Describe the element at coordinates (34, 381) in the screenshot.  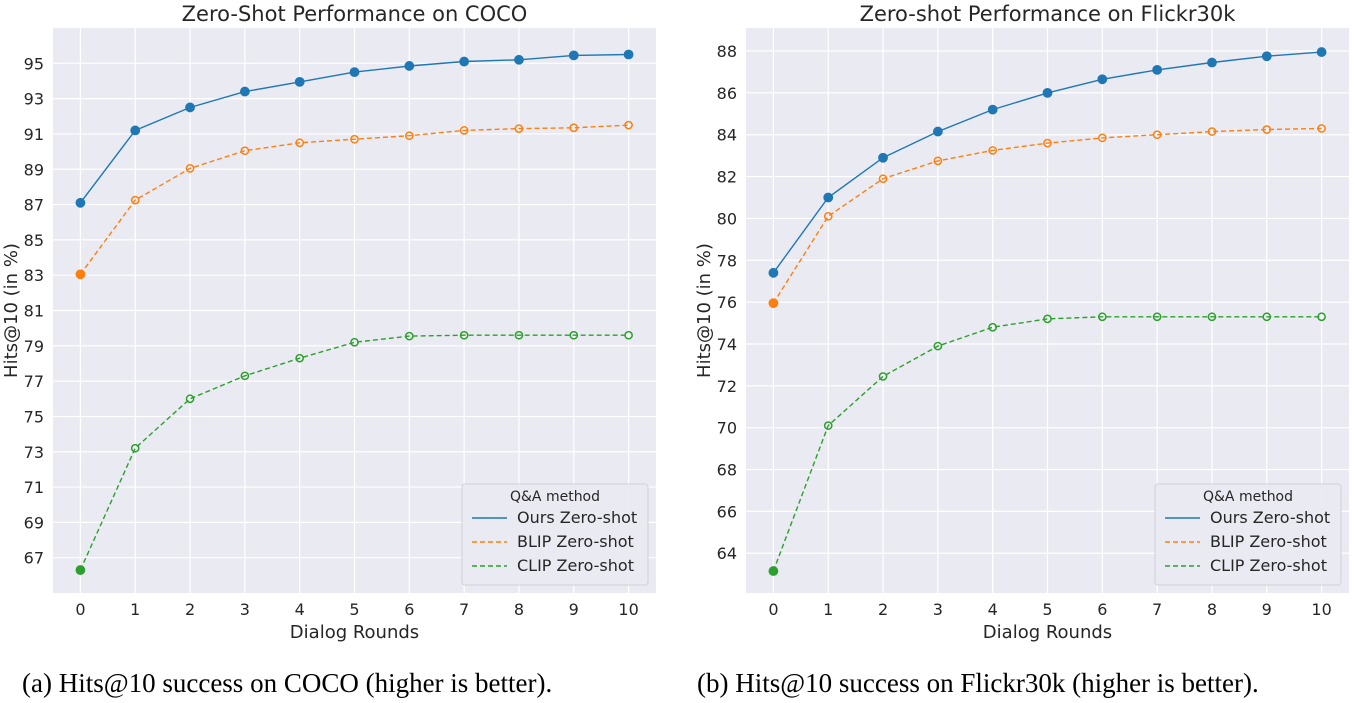
I see `y-tick-label: 77` at that location.